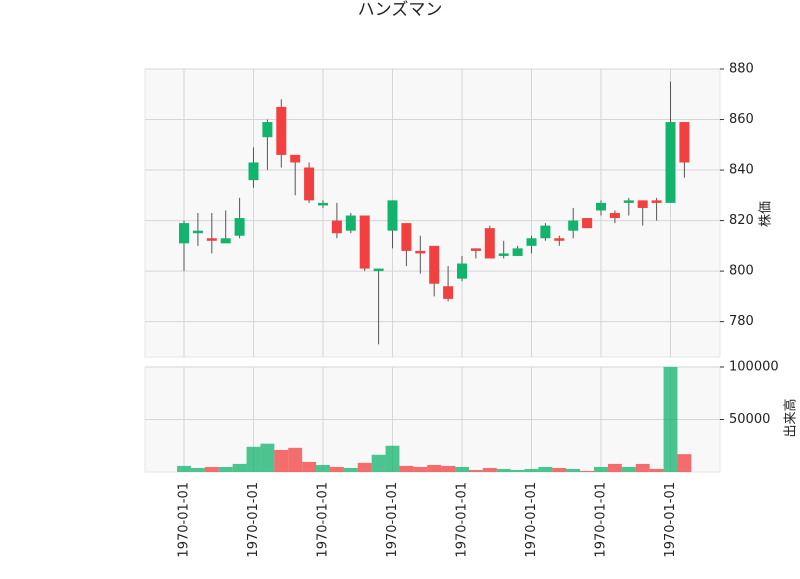 This screenshot has height=579, width=800. I want to click on volume-tick-label: 100000, so click(754, 367).